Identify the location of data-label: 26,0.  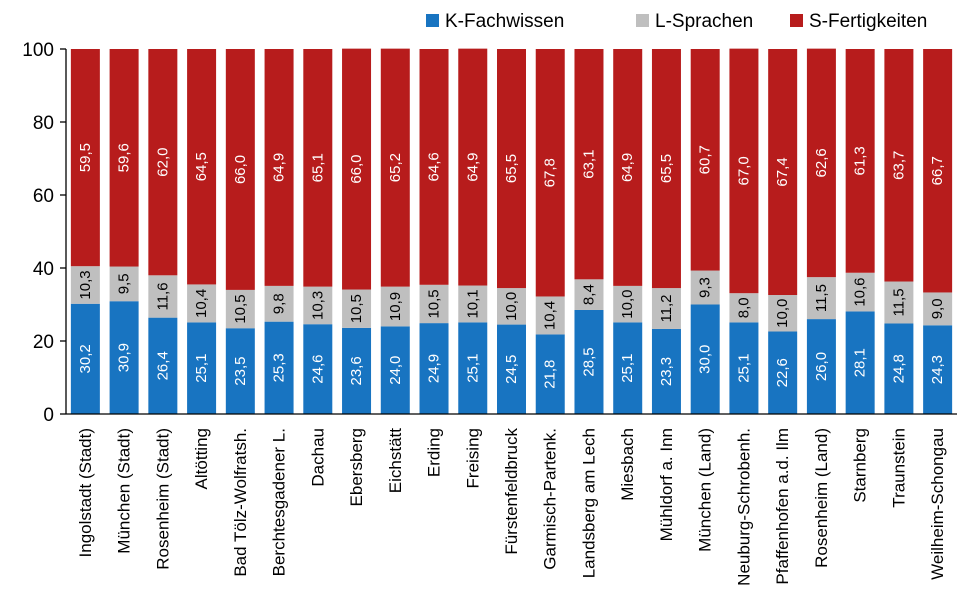
(821, 366).